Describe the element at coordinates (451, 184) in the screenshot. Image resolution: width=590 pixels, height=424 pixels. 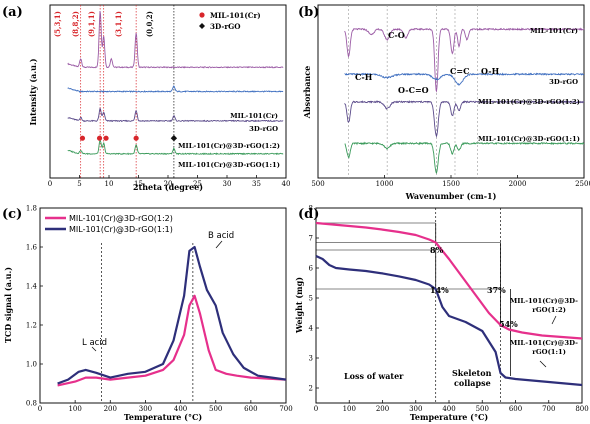
I see `x-tick-label-b-2: 1500` at that location.